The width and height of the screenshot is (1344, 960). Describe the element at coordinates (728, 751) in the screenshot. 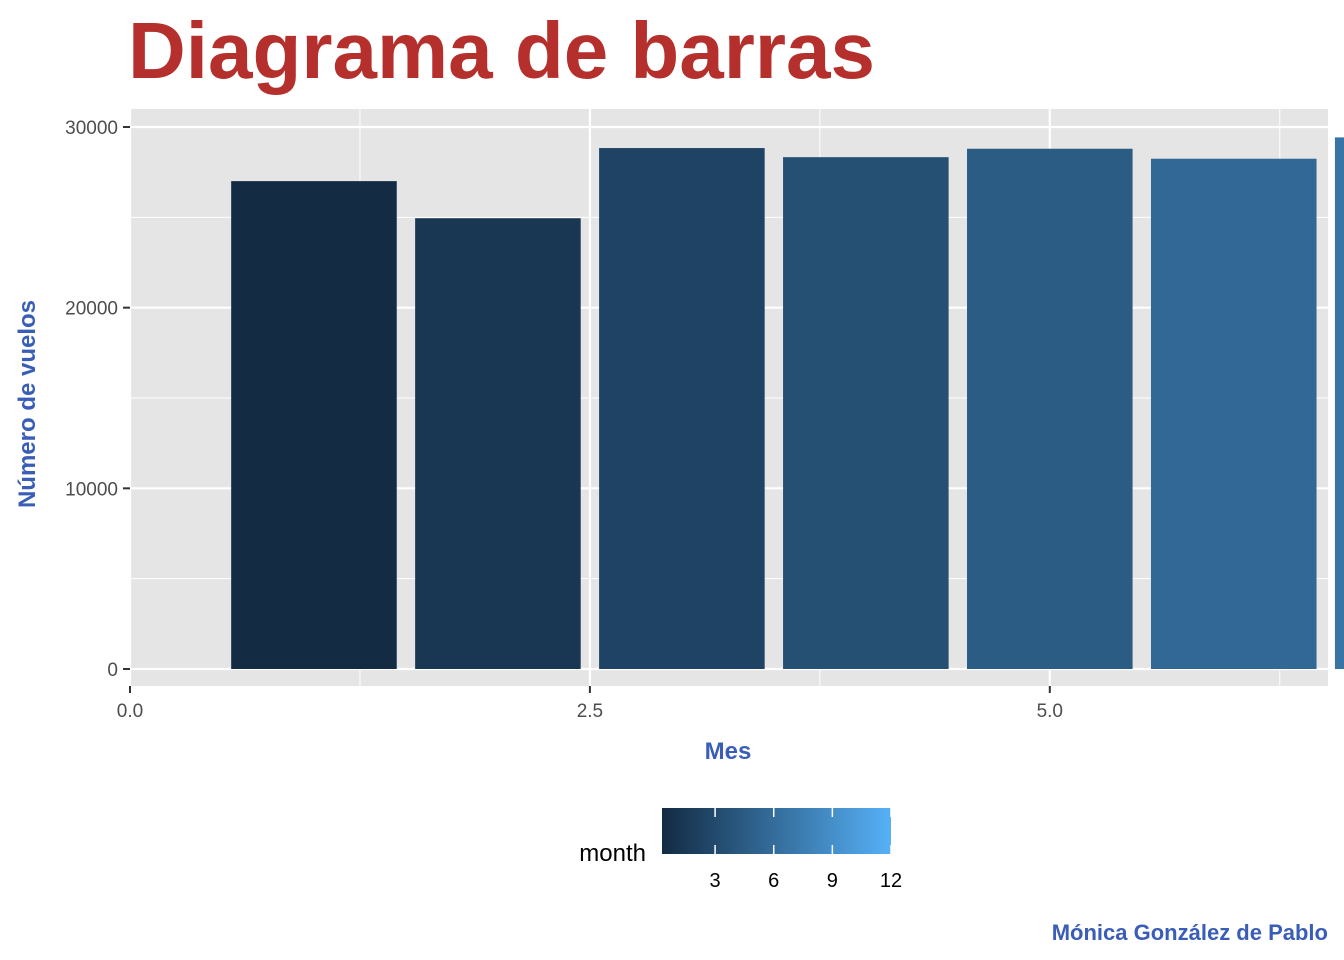

I see `x-axis-label: Mes` at that location.